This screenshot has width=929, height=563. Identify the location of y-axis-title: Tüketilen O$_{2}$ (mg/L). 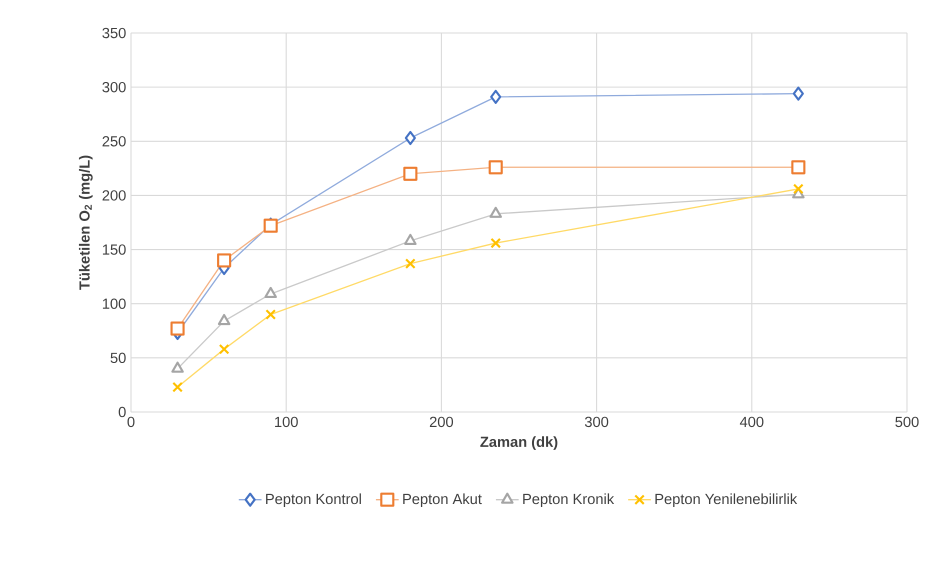
(85, 223).